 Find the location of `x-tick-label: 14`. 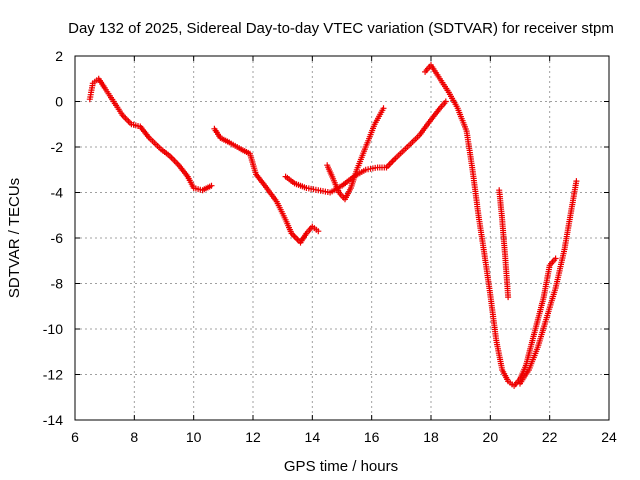

x-tick-label: 14 is located at coordinates (313, 437).